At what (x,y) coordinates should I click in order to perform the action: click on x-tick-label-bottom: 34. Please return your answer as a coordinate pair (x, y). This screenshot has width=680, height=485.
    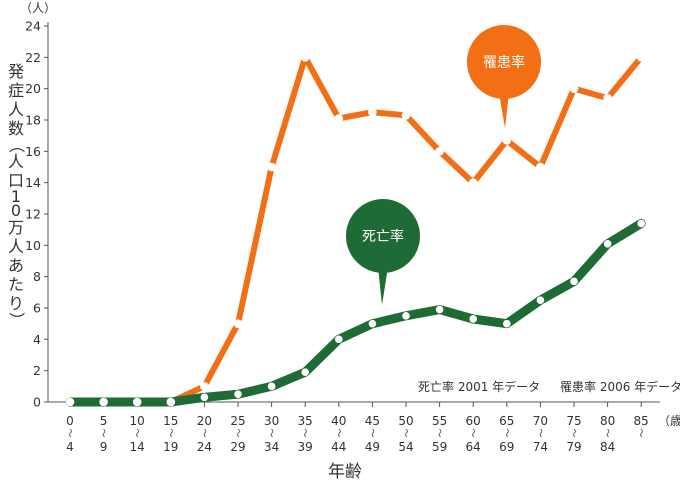
    Looking at the image, I should click on (271, 447).